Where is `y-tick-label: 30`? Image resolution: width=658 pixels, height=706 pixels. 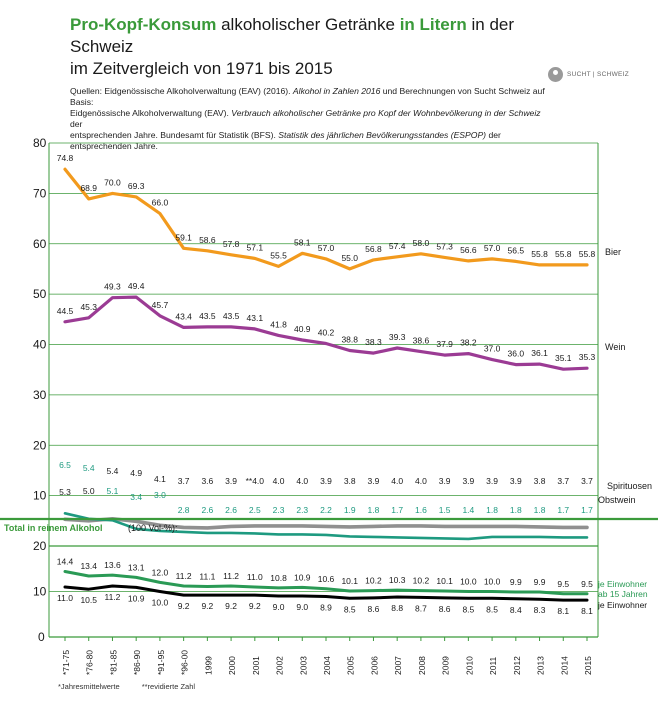
y-tick-label: 30 is located at coordinates (40, 395).